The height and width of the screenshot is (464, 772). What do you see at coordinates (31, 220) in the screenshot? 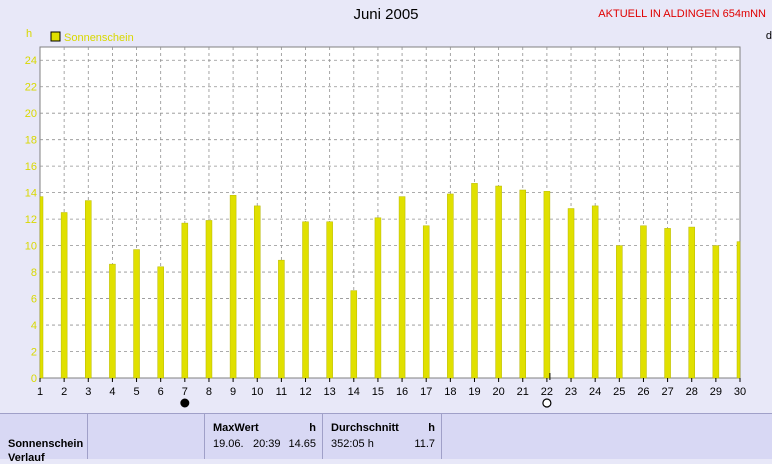
I see `y-tick-label: 12` at bounding box center [31, 220].